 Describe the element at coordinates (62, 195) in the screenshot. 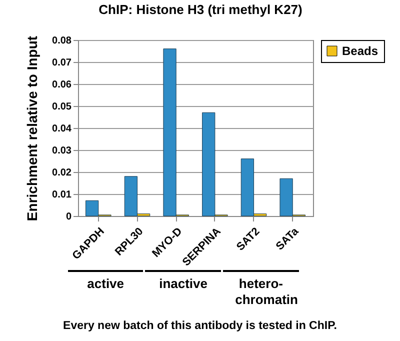

I see `y-tick-label: 0.01` at that location.